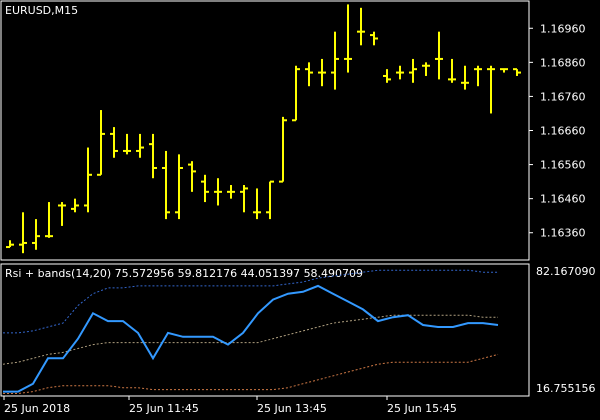 The height and width of the screenshot is (420, 600). Describe the element at coordinates (563, 199) in the screenshot. I see `price-tick-label: 1.16460` at that location.